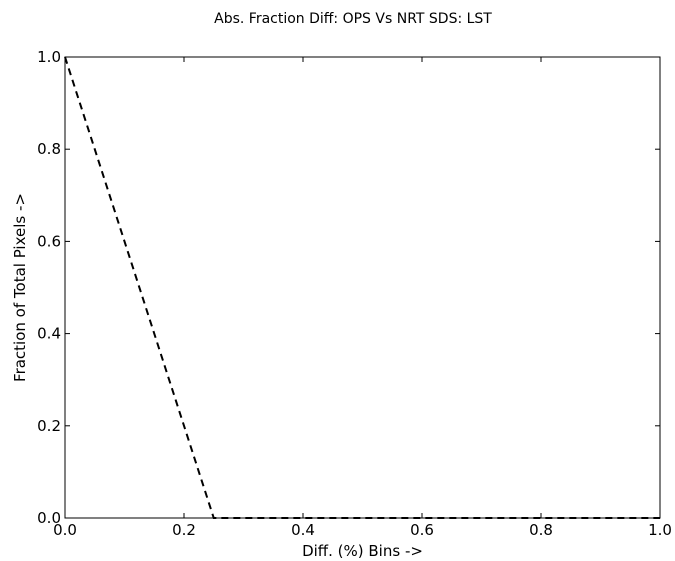 The image size is (675, 561). I want to click on y-tick-label: 0.0, so click(49, 518).